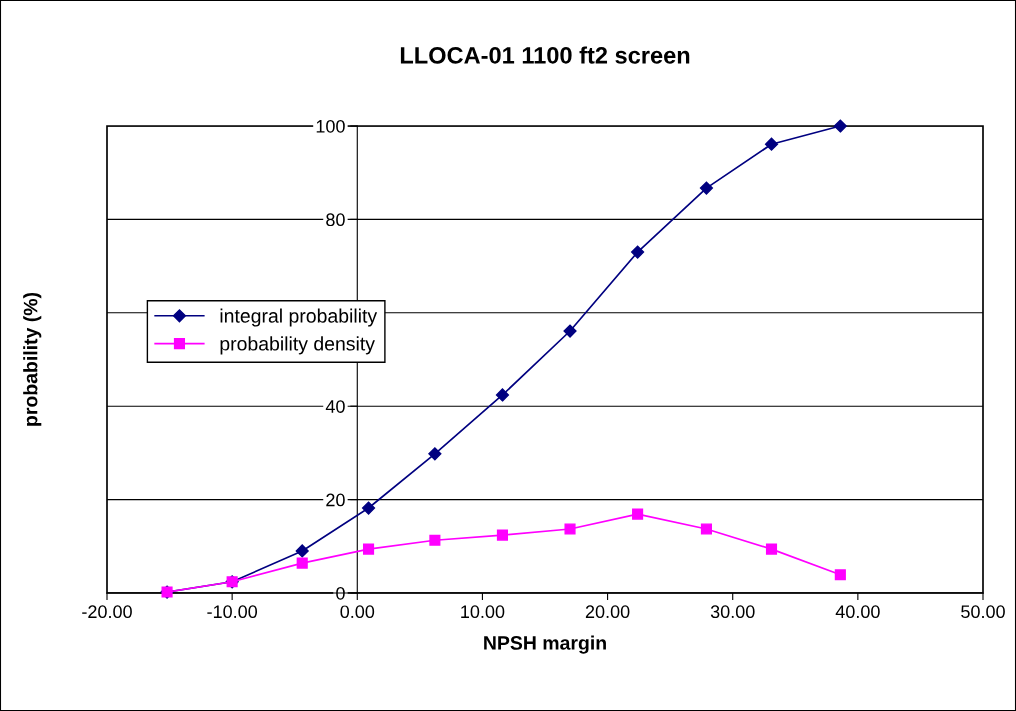 Image resolution: width=1016 pixels, height=711 pixels. What do you see at coordinates (335, 406) in the screenshot?
I see `y-tick-label: 40` at bounding box center [335, 406].